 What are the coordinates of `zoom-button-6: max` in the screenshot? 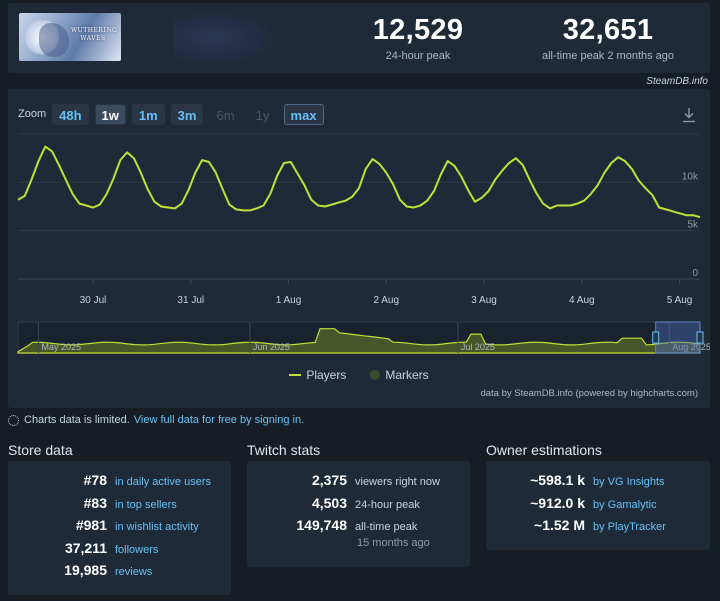 It's located at (303, 114).